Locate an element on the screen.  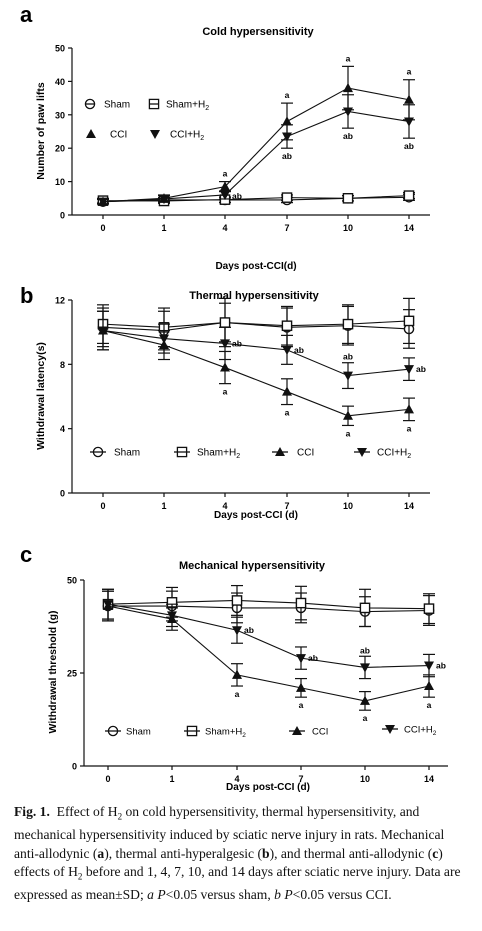
y-tick-label: 50 is located at coordinates (72, 581).